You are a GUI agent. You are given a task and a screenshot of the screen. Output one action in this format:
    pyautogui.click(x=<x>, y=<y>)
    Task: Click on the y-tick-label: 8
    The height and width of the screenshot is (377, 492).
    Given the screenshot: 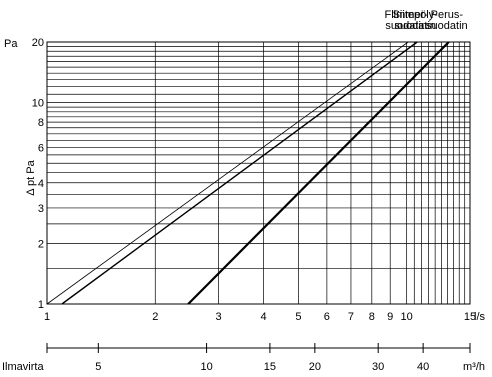 What is the action you would take?
    pyautogui.click(x=41, y=123)
    